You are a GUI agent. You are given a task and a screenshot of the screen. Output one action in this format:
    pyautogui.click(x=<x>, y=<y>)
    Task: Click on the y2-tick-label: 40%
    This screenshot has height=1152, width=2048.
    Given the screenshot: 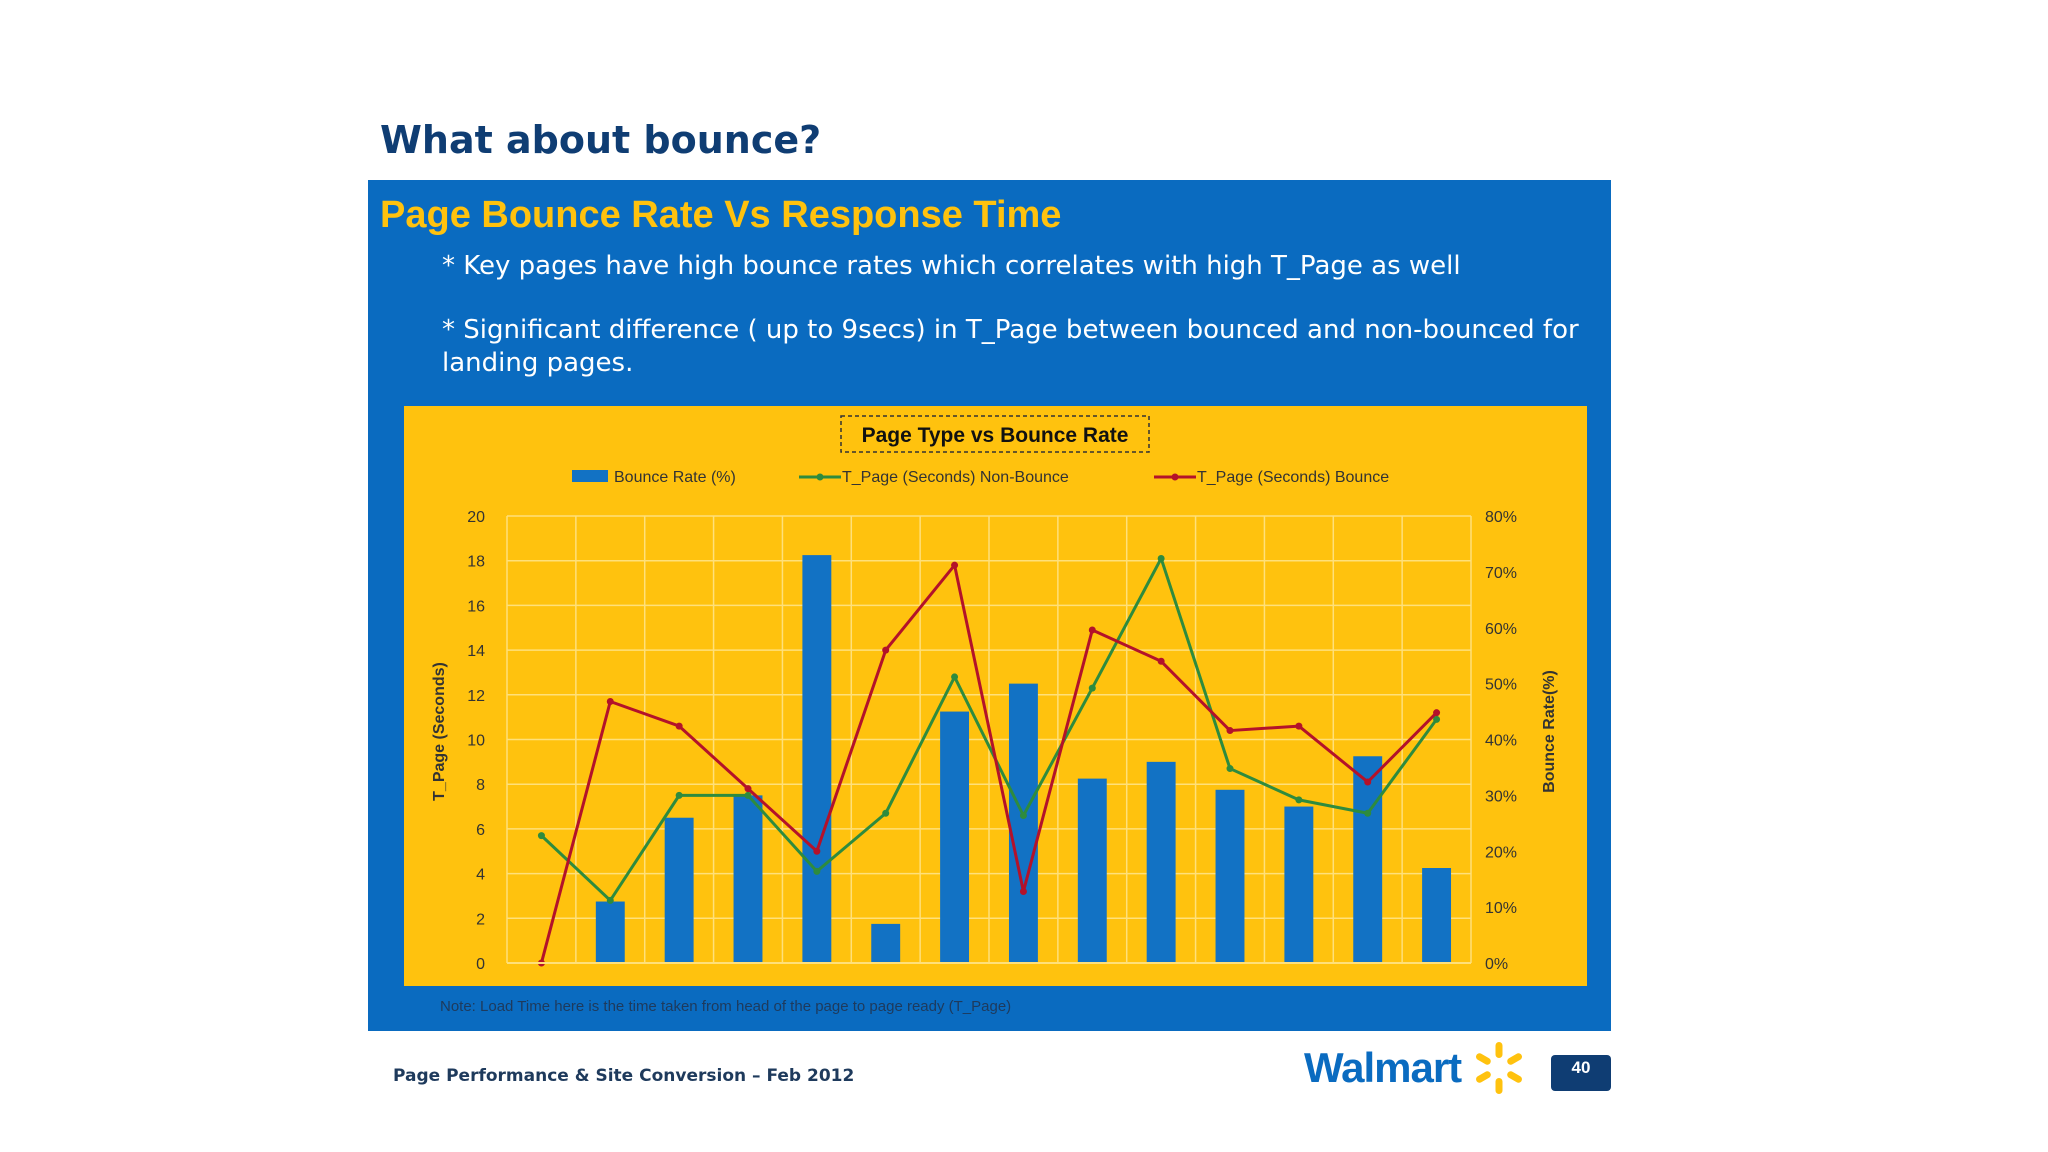 What is the action you would take?
    pyautogui.click(x=1501, y=741)
    